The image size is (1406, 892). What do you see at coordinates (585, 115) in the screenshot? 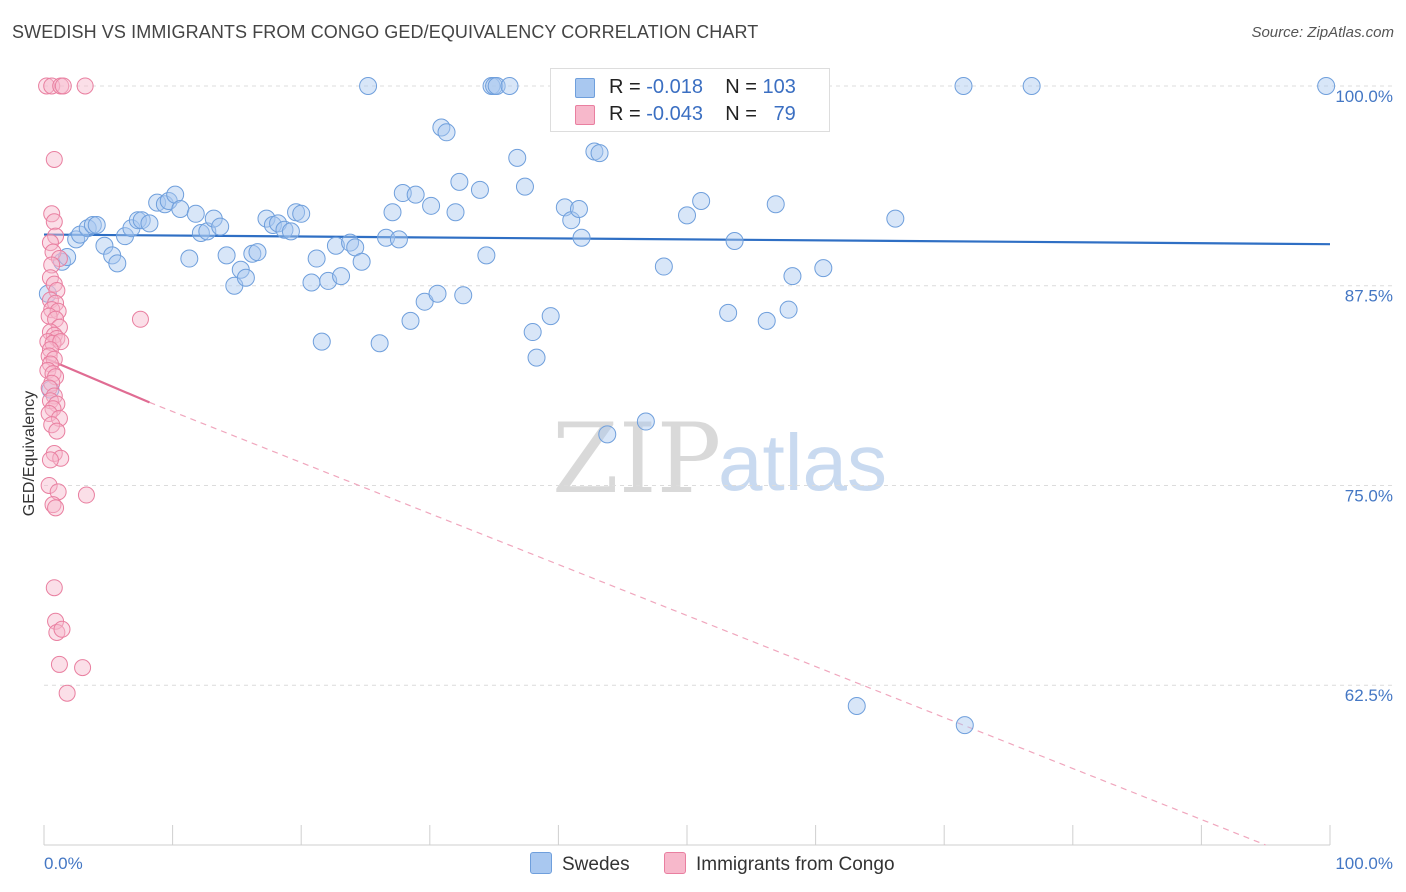
I see `congo-swatch` at bounding box center [585, 115].